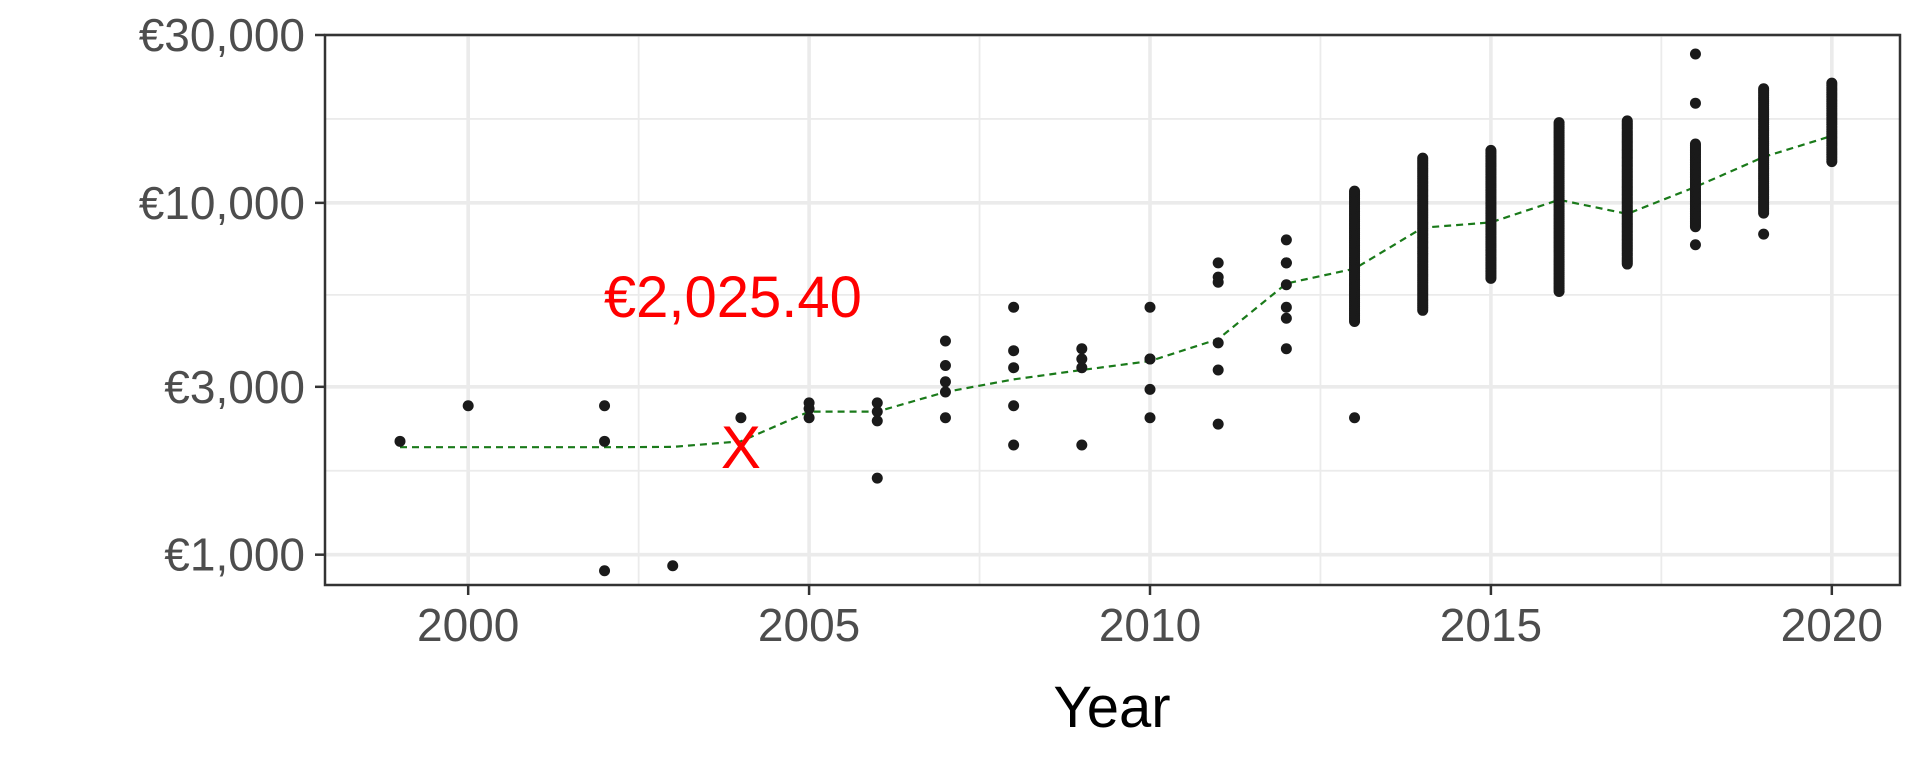  What do you see at coordinates (232, 295) in the screenshot?
I see `y-axis: €1,000 €3,000 €10,000 €30,000` at bounding box center [232, 295].